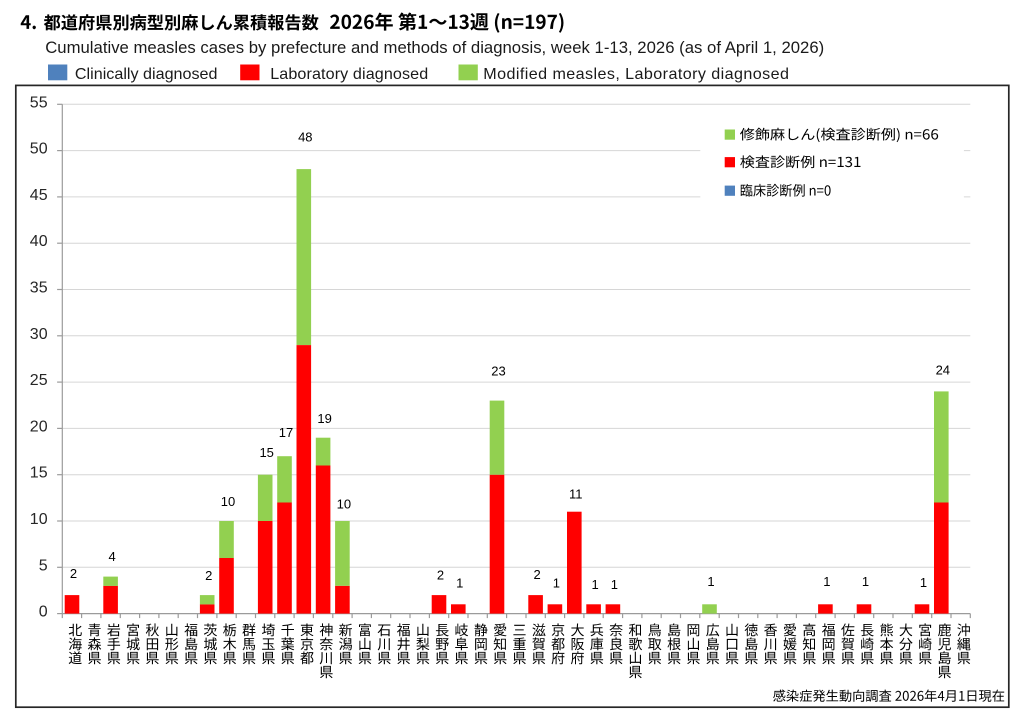  Describe the element at coordinates (39, 288) in the screenshot. I see `svg-text: 35` at that location.